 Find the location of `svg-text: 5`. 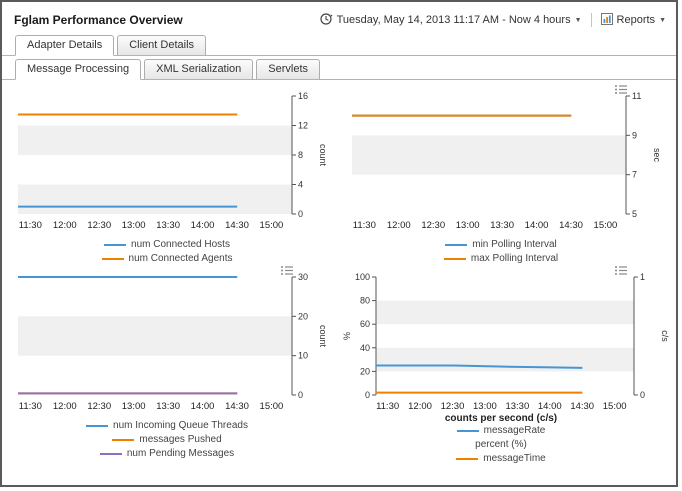

svg-text: 5 is located at coordinates (634, 214).